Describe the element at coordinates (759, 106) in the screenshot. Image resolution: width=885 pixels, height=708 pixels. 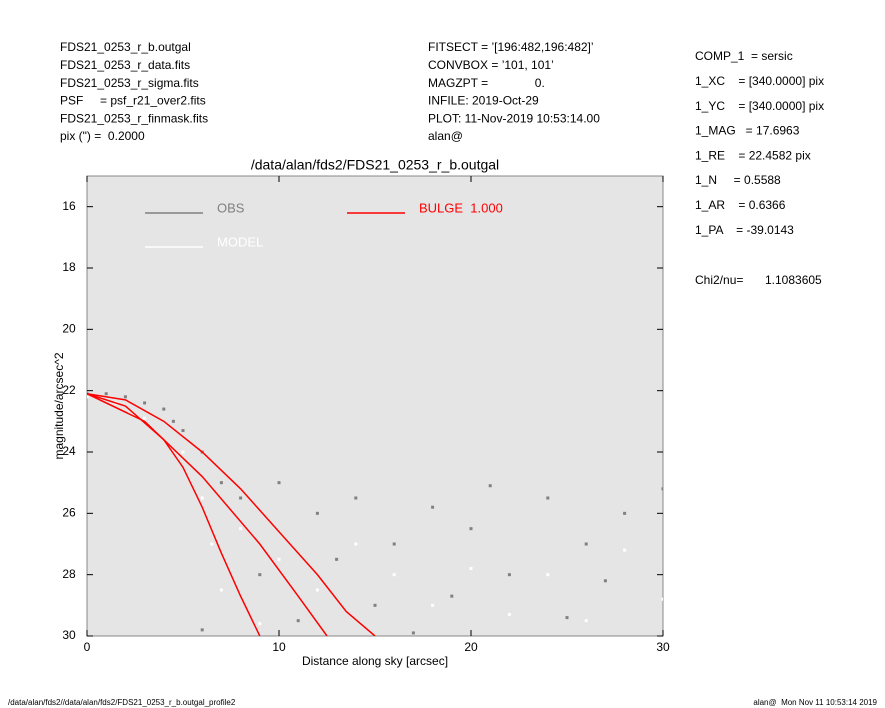
I see `param-text: 1_YC = [340.0000] pix` at that location.